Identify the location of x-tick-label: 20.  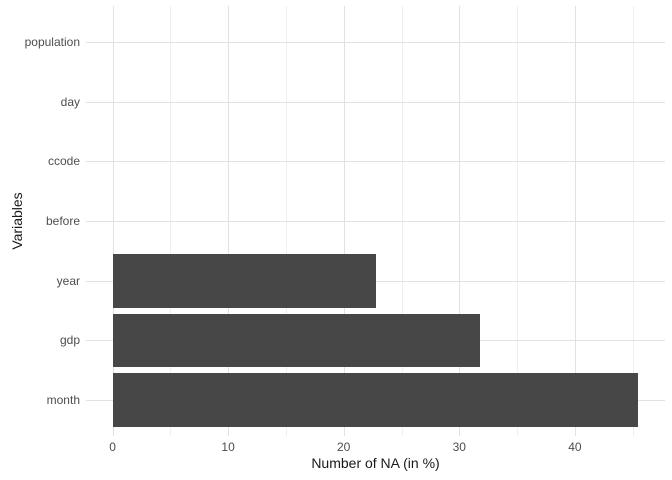
(344, 447).